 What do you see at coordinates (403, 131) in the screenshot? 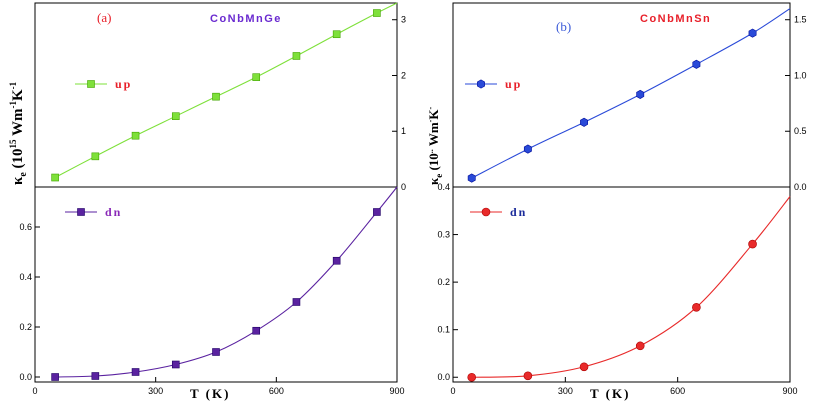
I see `panel-a-up-ytick-label: 1` at bounding box center [403, 131].